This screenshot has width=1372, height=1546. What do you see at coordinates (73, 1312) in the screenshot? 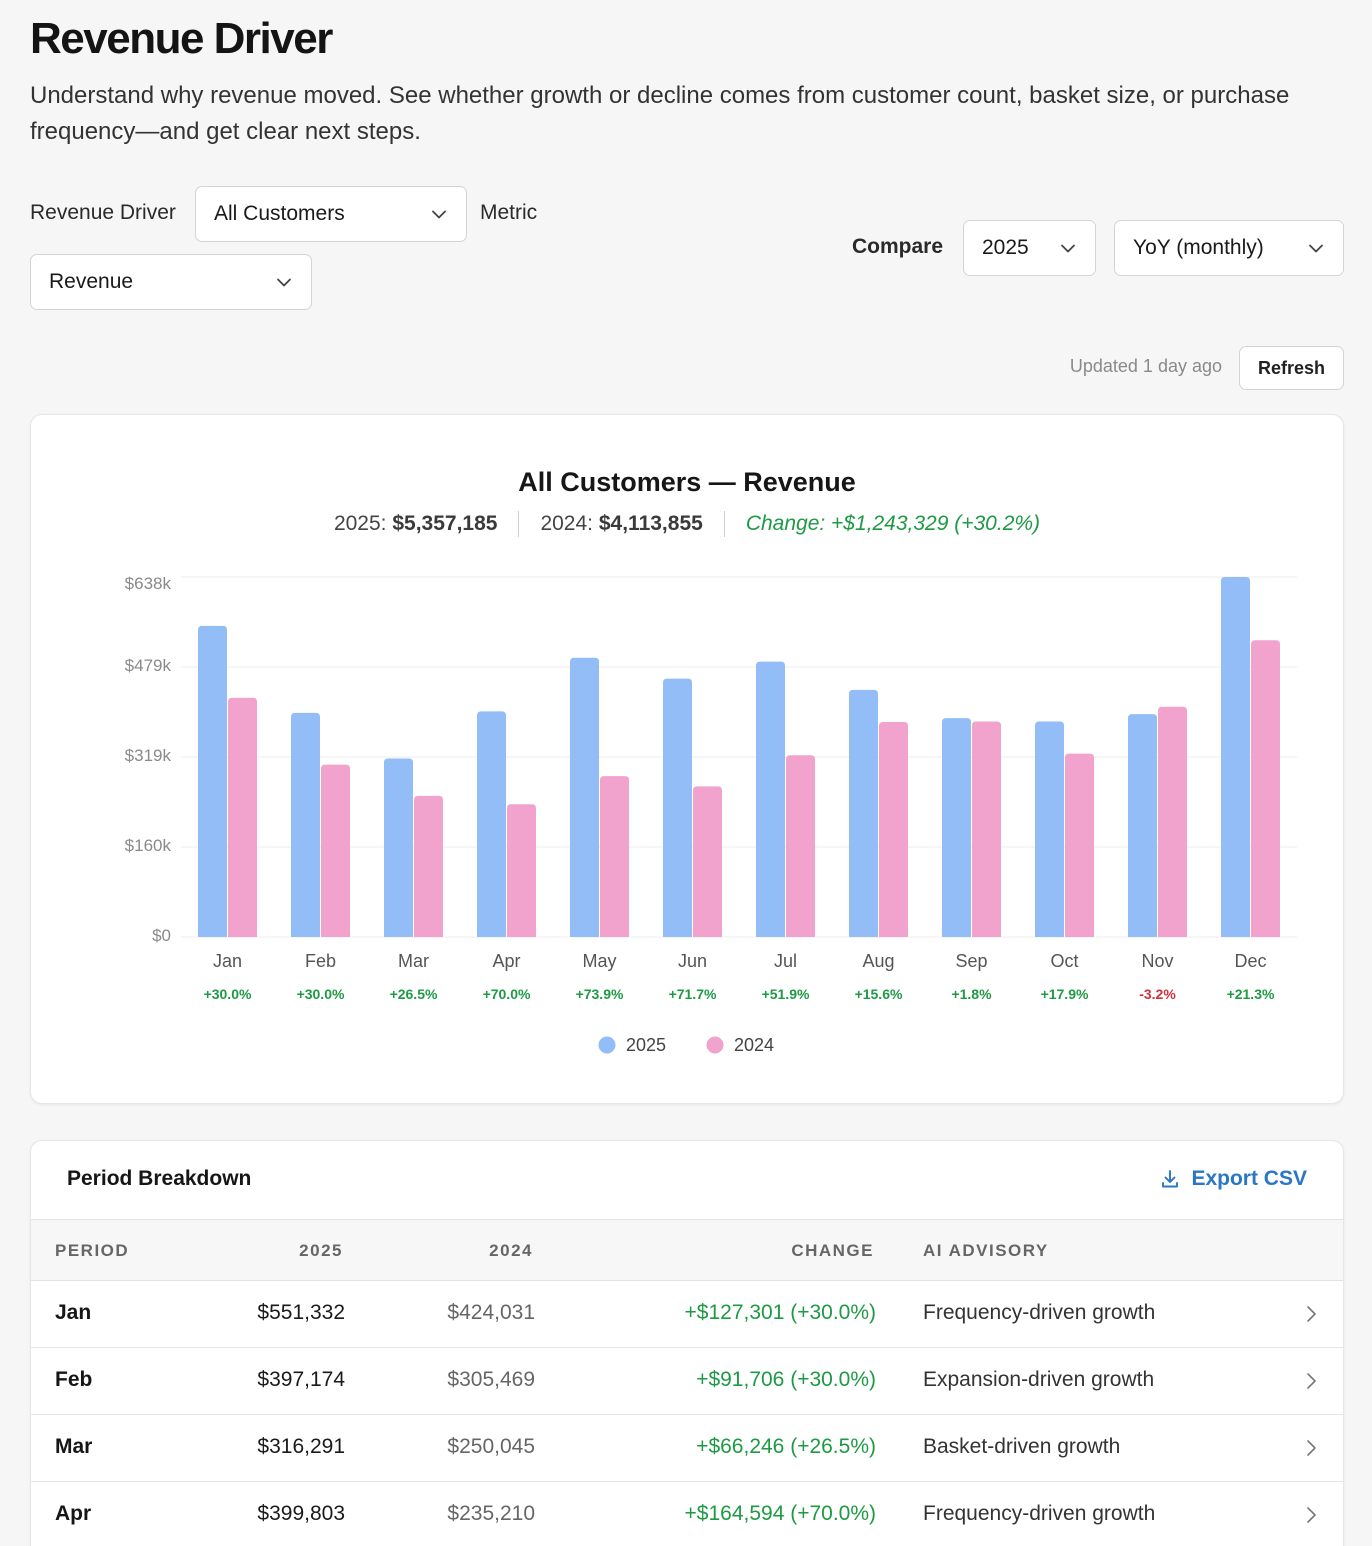
I see `cell-period: Jan` at bounding box center [73, 1312].